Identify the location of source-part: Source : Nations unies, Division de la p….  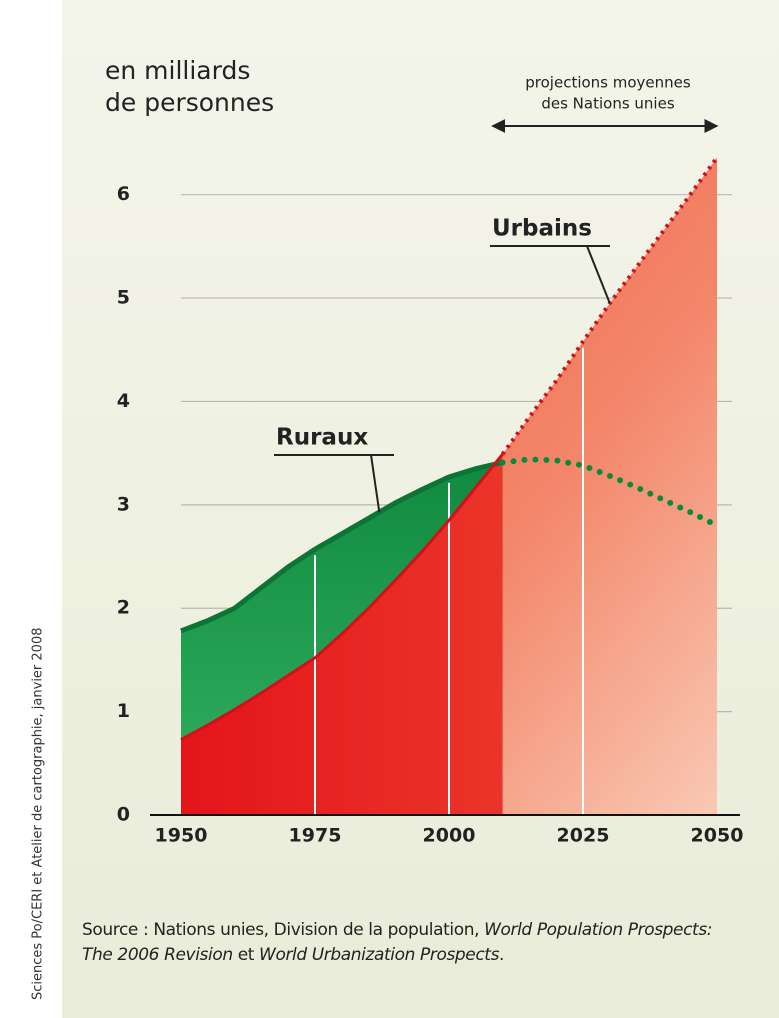
(283, 930).